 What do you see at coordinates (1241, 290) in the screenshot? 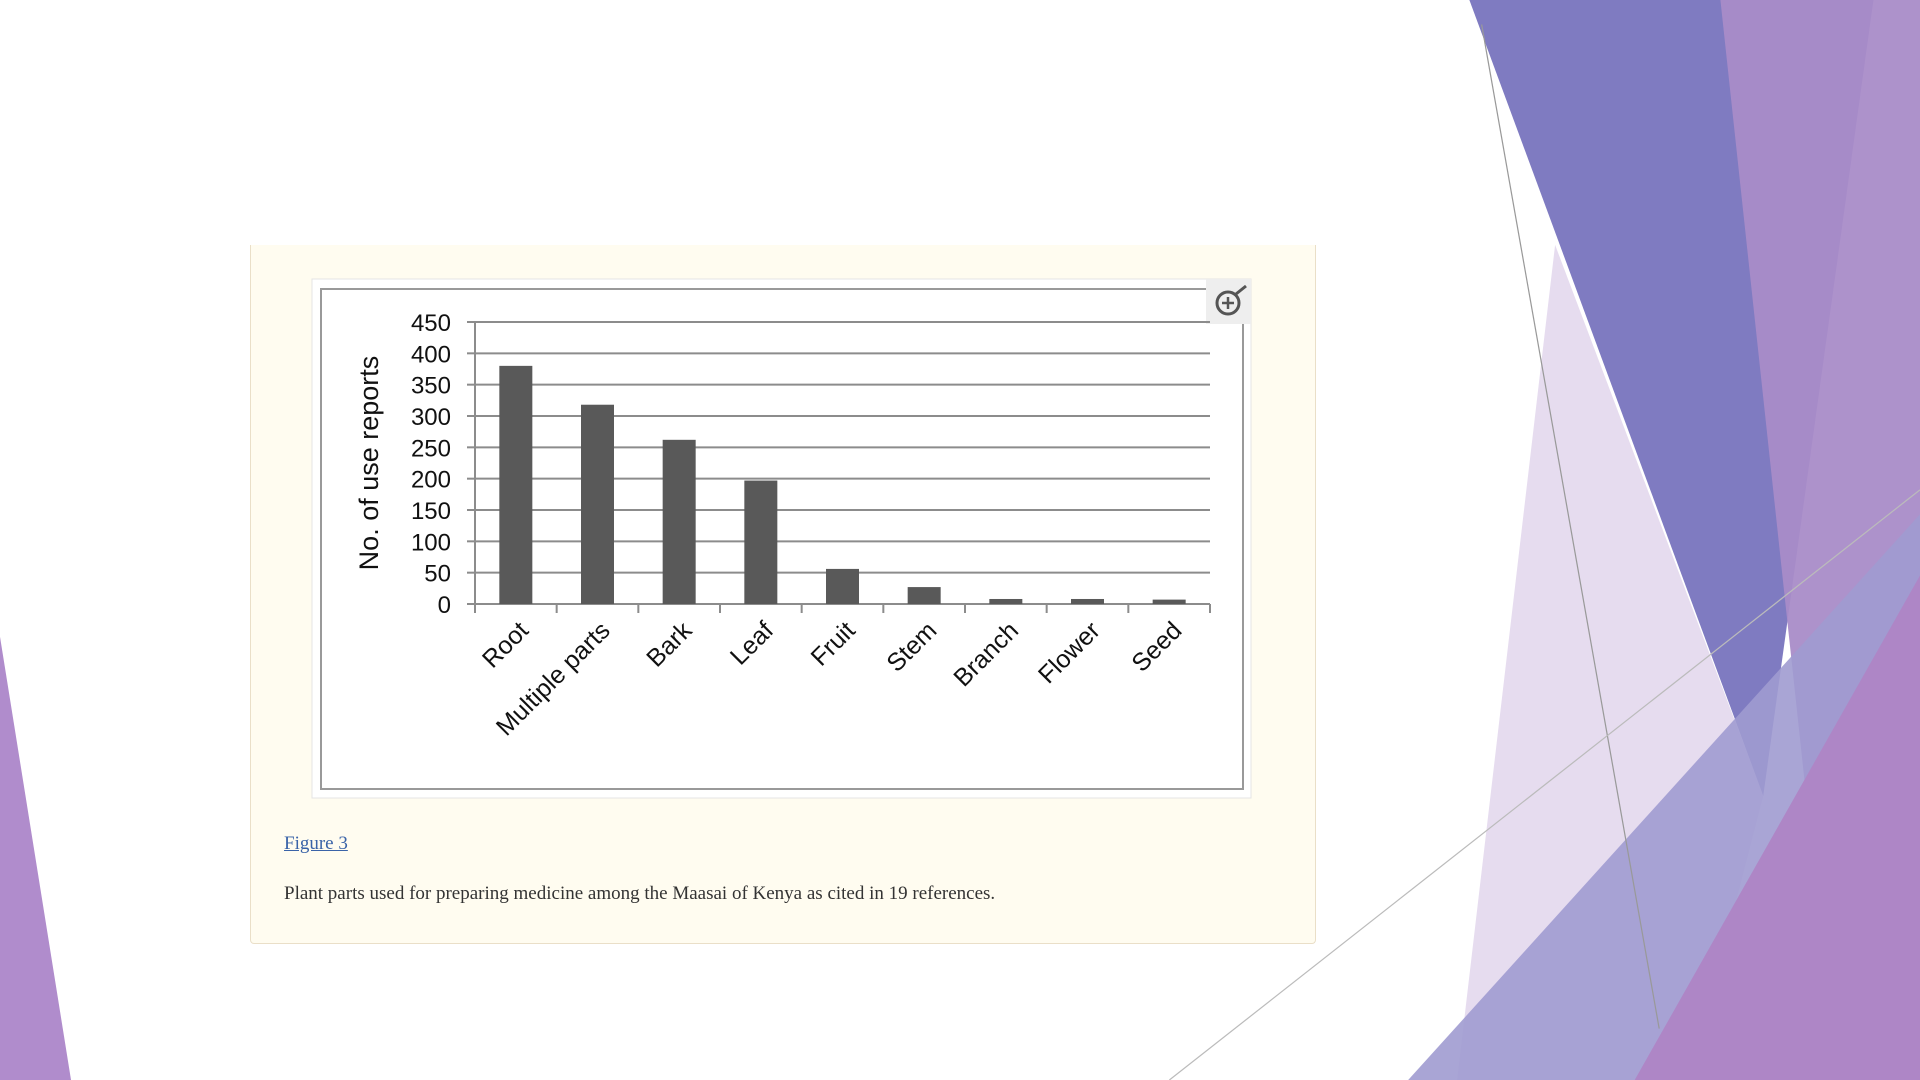
I see `zoom-handle` at bounding box center [1241, 290].